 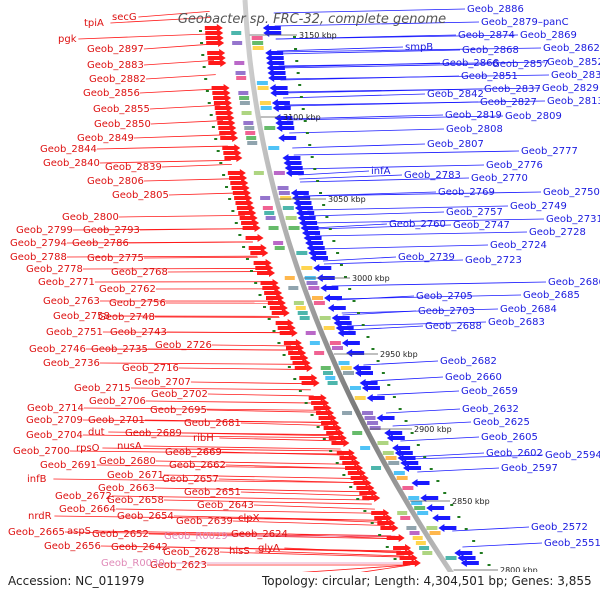 What do you see at coordinates (67, 39) in the screenshot?
I see `gene-label-forward: pgk` at bounding box center [67, 39].